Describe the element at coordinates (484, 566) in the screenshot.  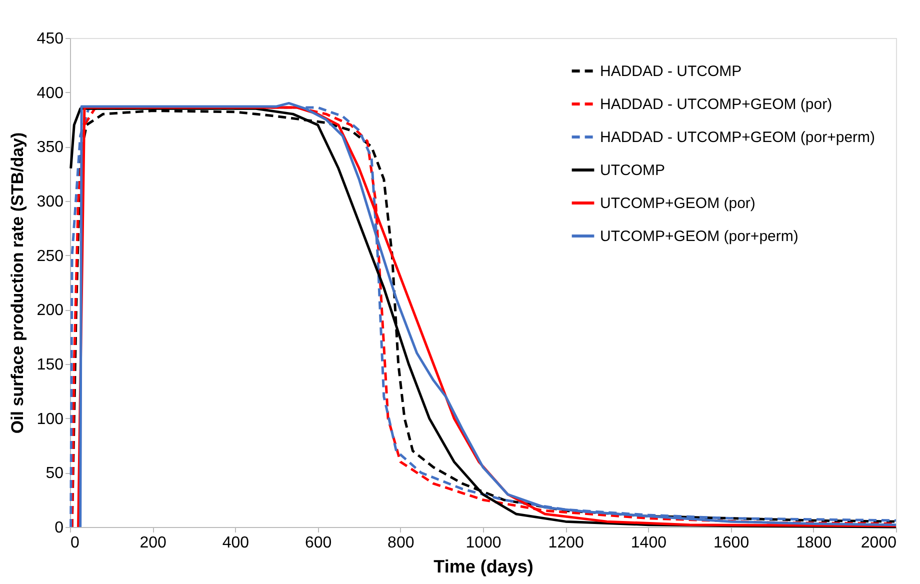
I see `x-axis-title: Time (days)` at that location.